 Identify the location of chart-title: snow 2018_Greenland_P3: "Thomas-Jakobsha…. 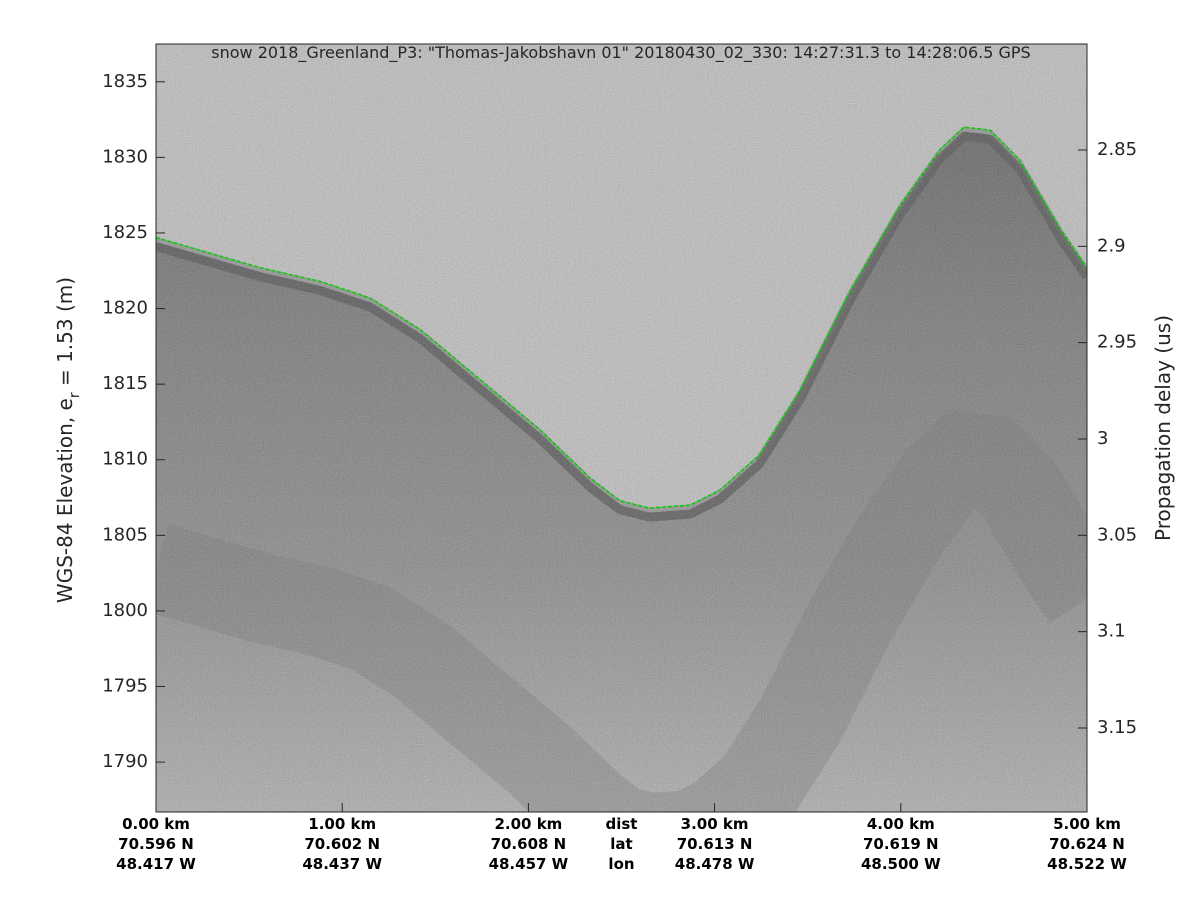
(620, 53).